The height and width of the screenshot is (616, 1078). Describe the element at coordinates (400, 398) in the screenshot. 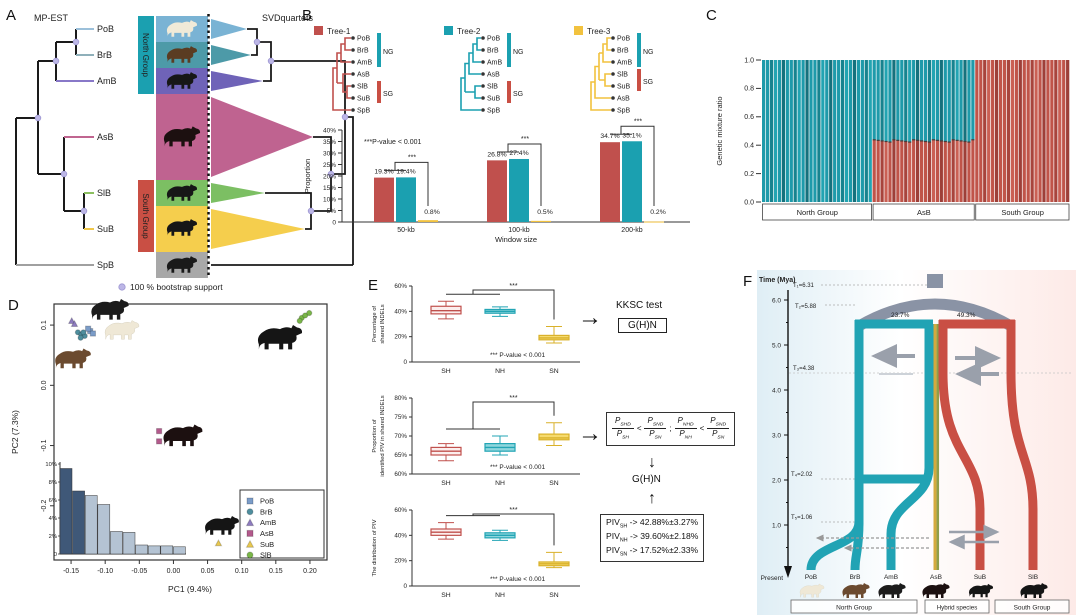

I see `y-tick-label: 80%` at that location.